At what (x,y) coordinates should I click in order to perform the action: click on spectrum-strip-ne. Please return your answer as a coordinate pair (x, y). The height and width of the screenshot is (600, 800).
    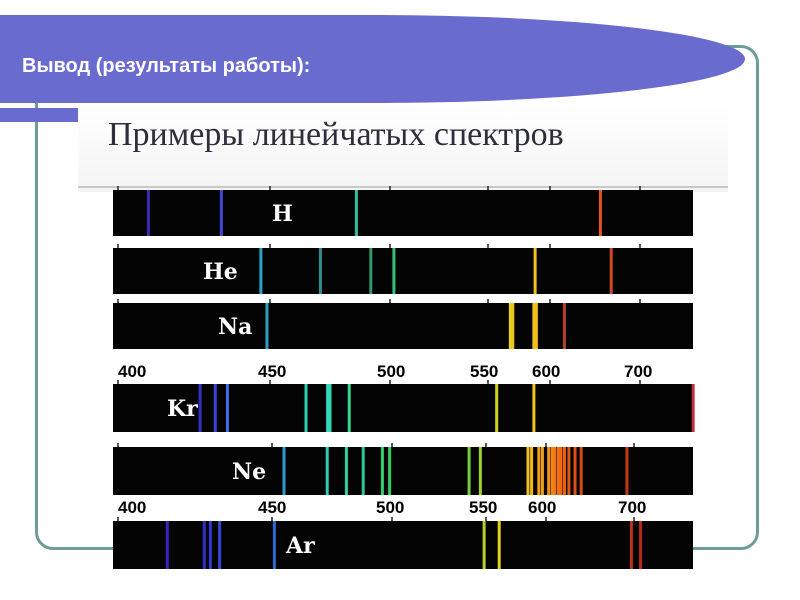
    Looking at the image, I should click on (403, 471).